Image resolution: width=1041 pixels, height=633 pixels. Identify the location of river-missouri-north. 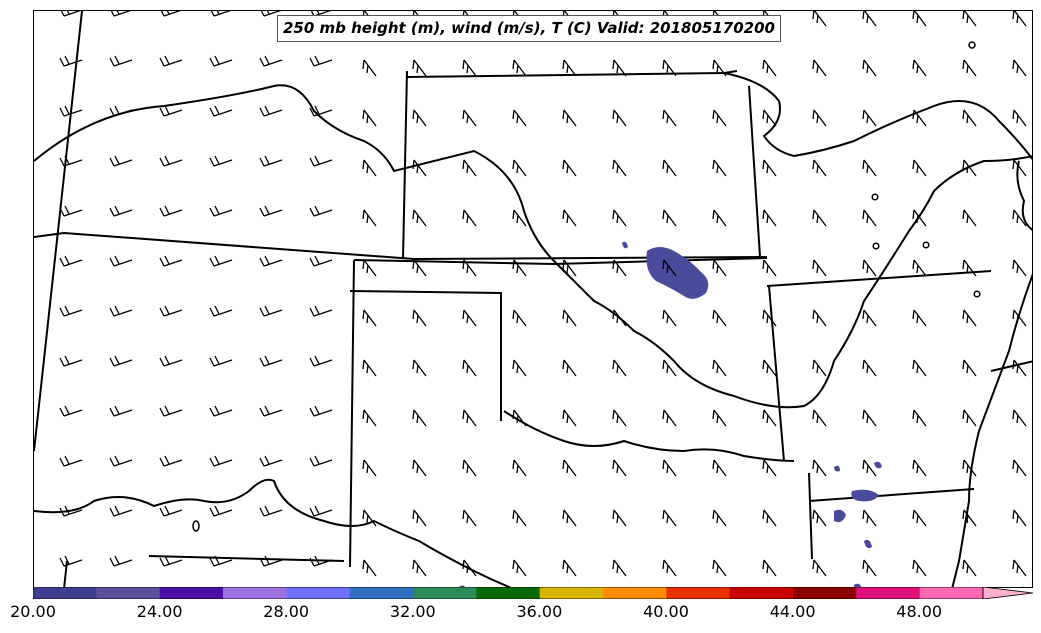
(877, 116).